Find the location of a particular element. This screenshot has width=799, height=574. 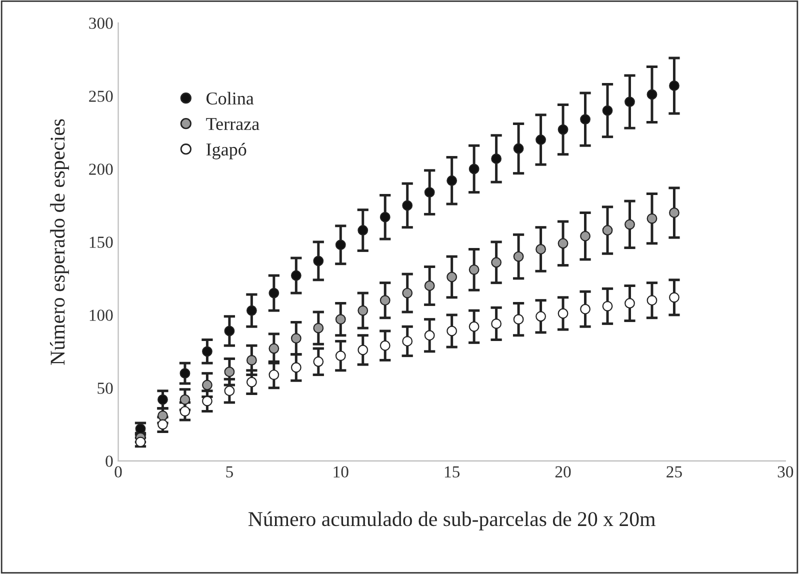

y-tick-label: 0 is located at coordinates (109, 461).